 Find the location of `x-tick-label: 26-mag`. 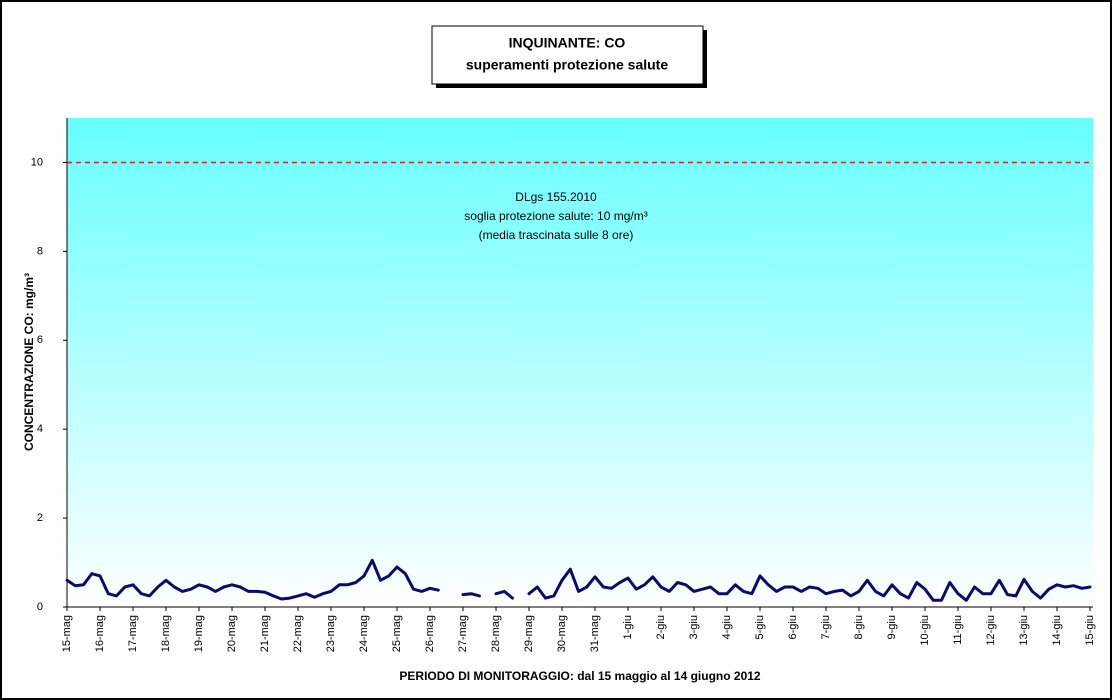

x-tick-label: 26-mag is located at coordinates (430, 633).